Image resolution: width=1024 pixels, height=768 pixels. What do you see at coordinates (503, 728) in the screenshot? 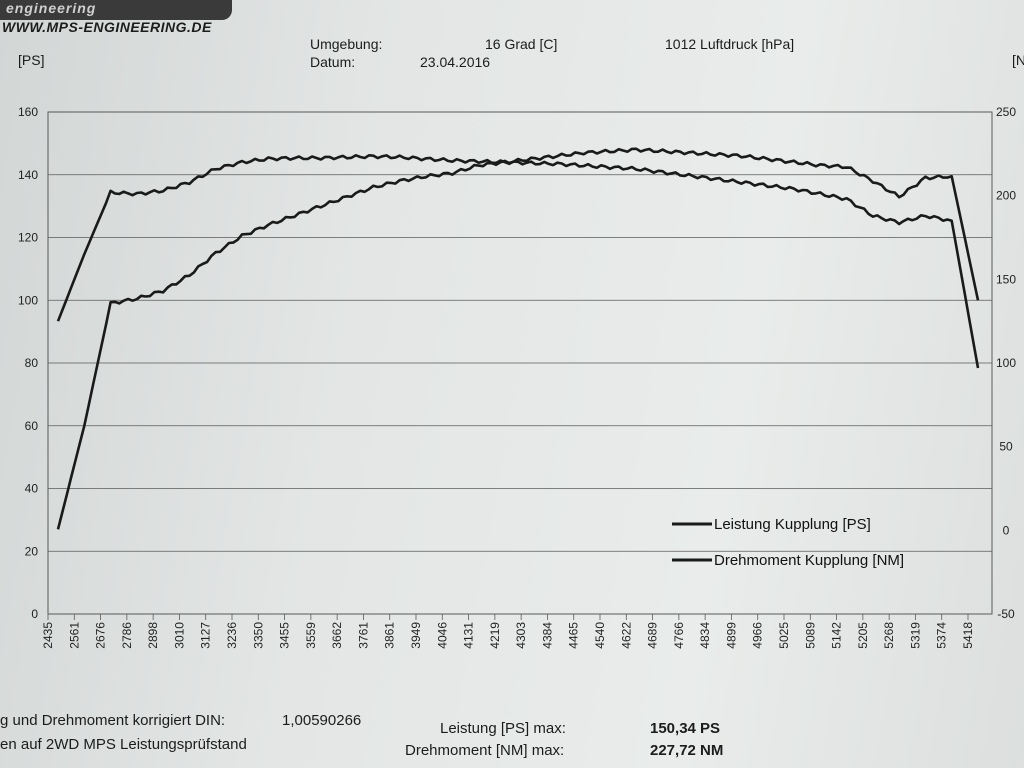
I see `power-max-label: Leistung [PS] max:` at bounding box center [503, 728].